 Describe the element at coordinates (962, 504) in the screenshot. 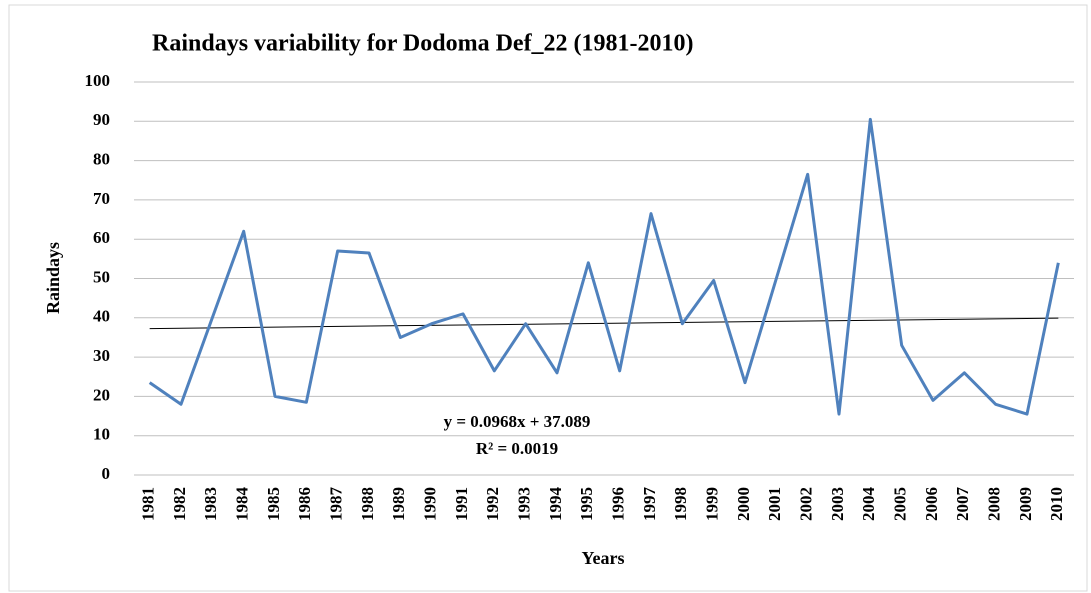

I see `x-tick-label: 2007` at that location.